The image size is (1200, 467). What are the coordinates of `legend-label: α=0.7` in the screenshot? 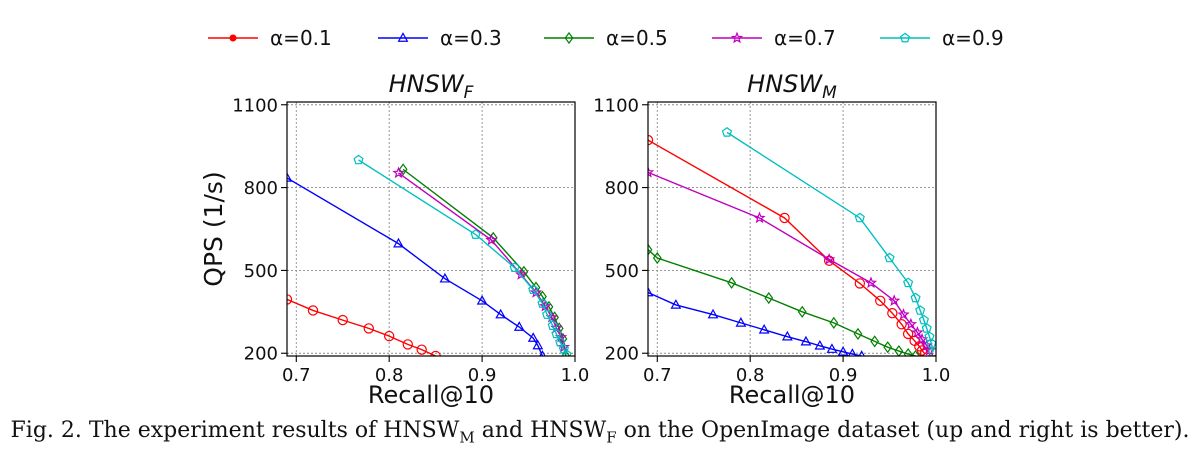 It's located at (805, 38).